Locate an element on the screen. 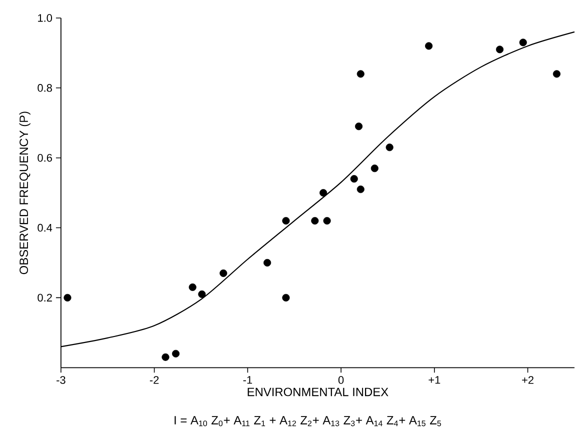 The image size is (575, 431). y-tick-label: 0.8 is located at coordinates (45, 88).